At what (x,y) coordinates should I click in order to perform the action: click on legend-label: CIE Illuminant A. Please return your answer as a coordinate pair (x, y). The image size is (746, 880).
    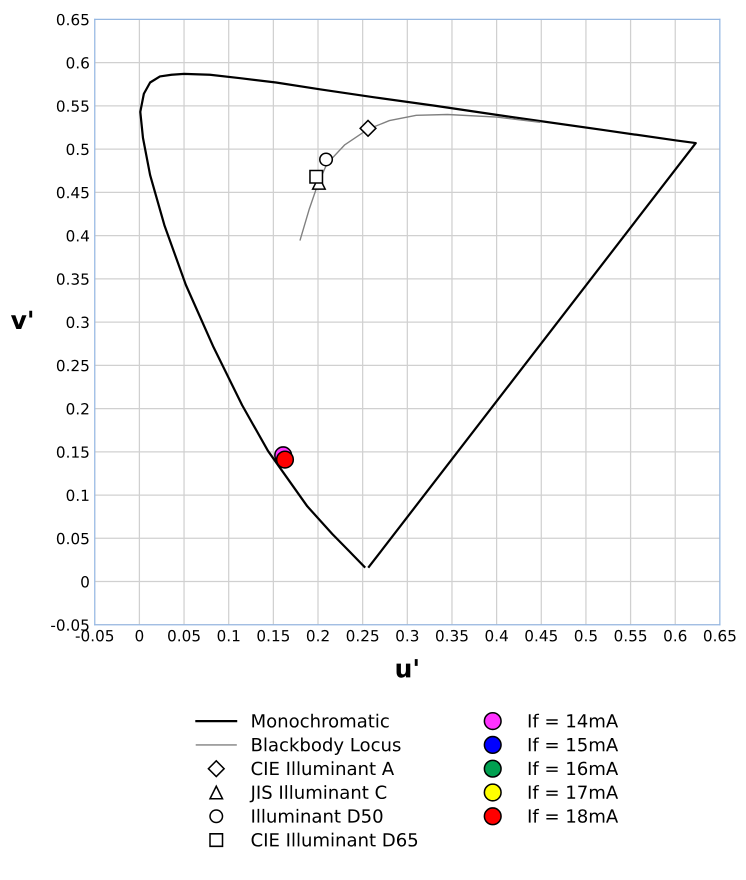
    Looking at the image, I should click on (323, 768).